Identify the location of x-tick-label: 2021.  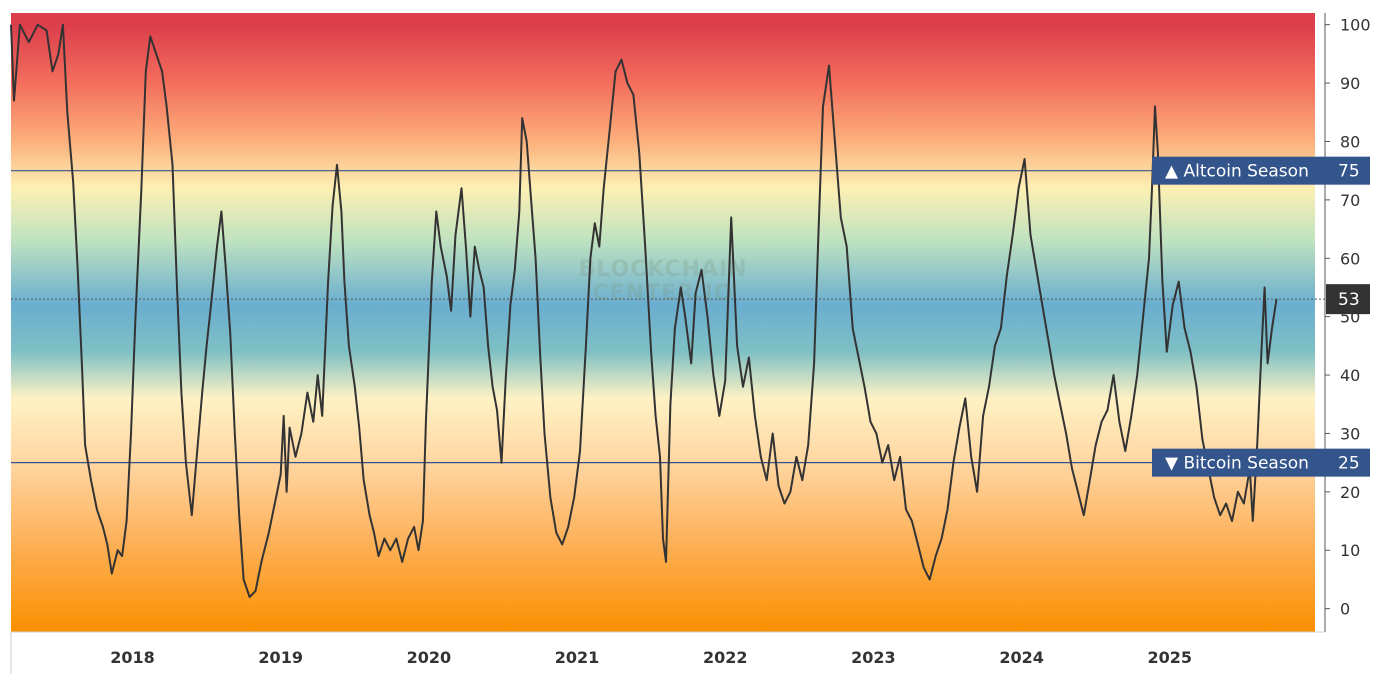
(577, 657).